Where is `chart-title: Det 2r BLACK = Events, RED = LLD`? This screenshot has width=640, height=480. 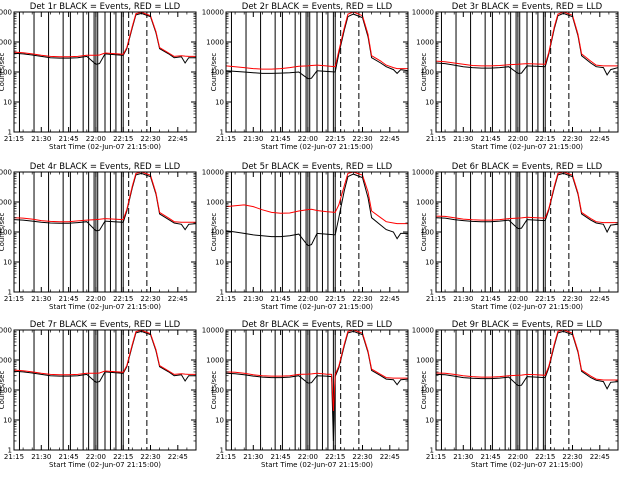 chart-title: Det 2r BLACK = Events, RED = LLD is located at coordinates (317, 7).